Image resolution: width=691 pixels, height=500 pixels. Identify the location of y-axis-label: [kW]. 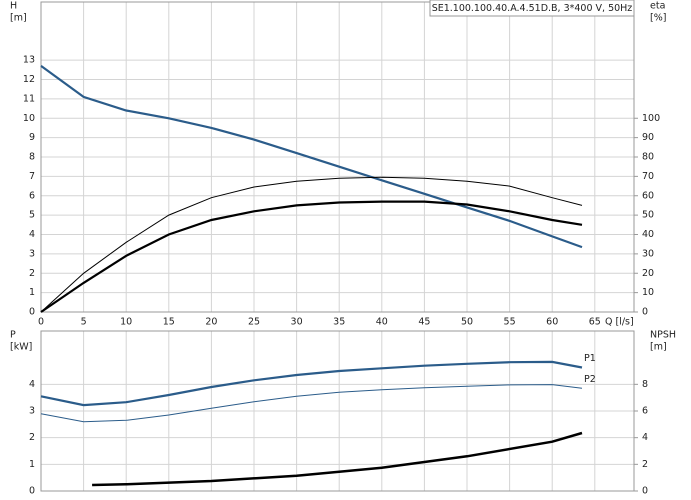
(21, 347).